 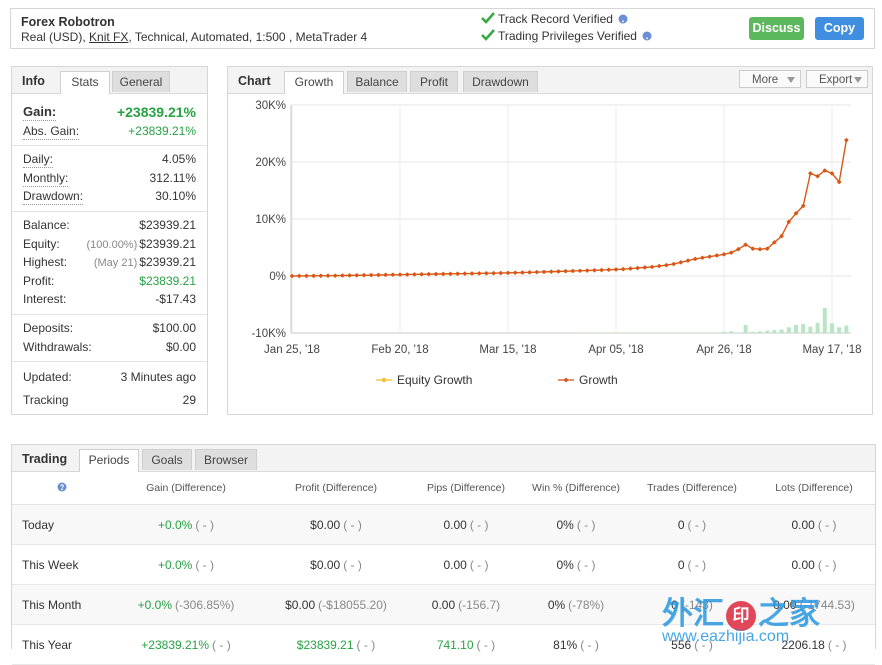 I want to click on info-value-text: $0.00, so click(x=180, y=346).